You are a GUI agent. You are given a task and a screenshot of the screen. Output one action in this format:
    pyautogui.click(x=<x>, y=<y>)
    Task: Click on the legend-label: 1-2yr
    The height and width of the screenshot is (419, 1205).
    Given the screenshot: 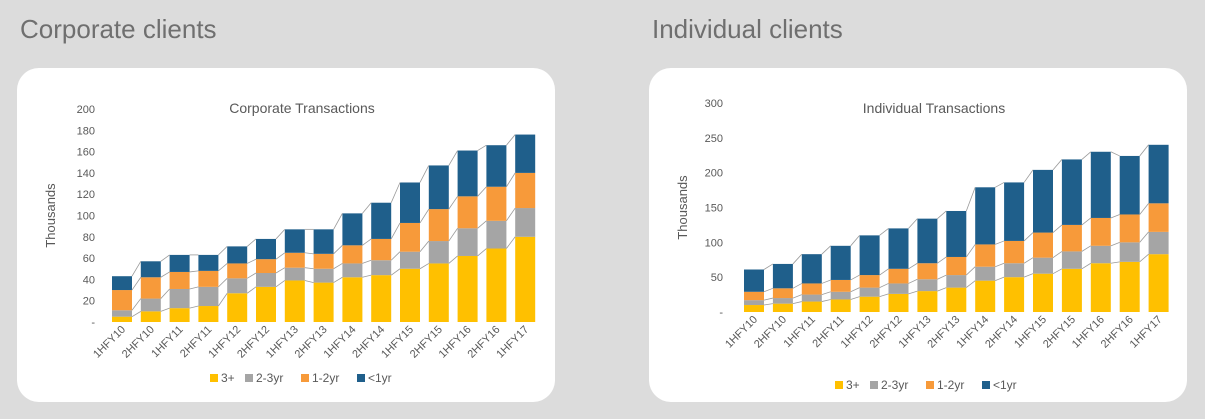 What is the action you would take?
    pyautogui.click(x=950, y=385)
    